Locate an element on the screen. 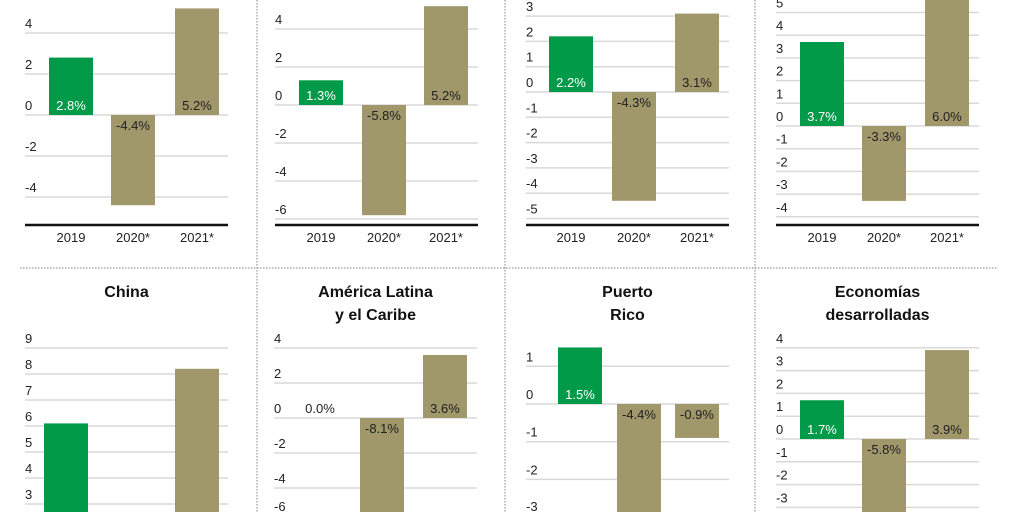 The image size is (1024, 512). data-label: -3.3% is located at coordinates (884, 136).